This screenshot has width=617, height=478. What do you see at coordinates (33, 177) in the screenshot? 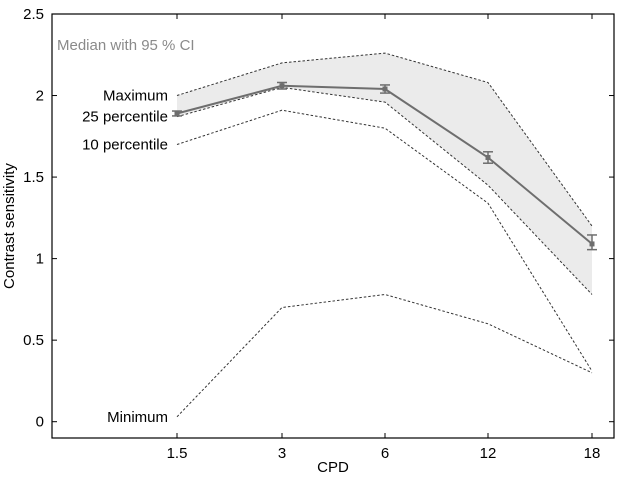
I see `y-tick-label: 1.5` at bounding box center [33, 177].